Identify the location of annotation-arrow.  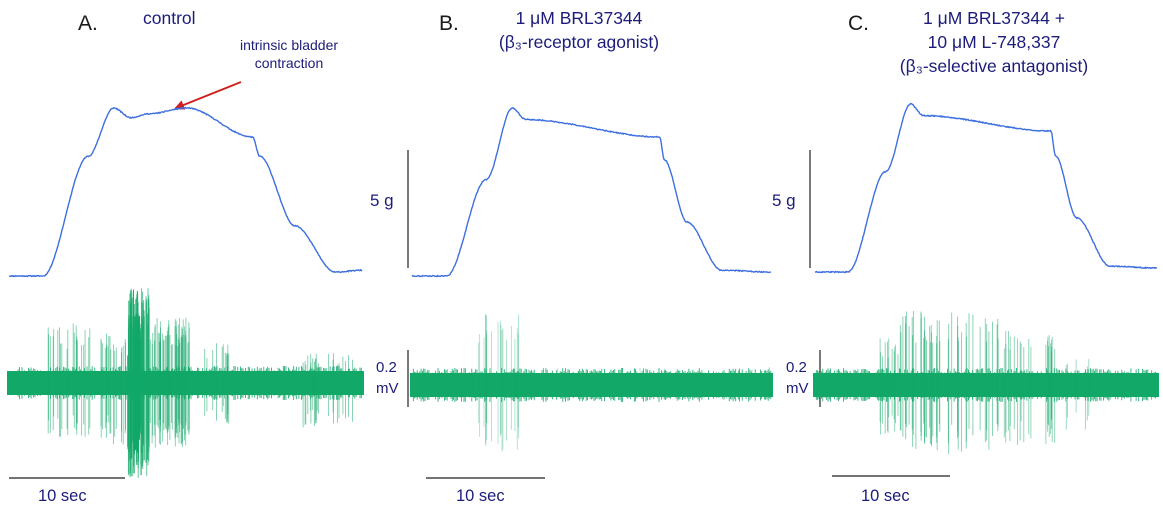
(208, 95).